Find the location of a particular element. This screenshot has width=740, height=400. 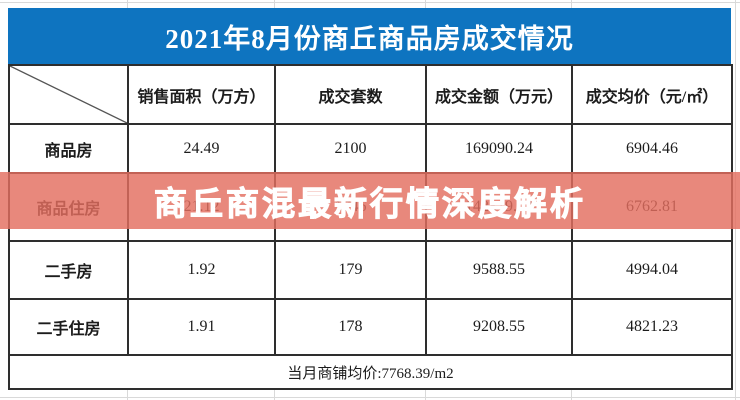

cell-area: 1.92 is located at coordinates (201, 270).